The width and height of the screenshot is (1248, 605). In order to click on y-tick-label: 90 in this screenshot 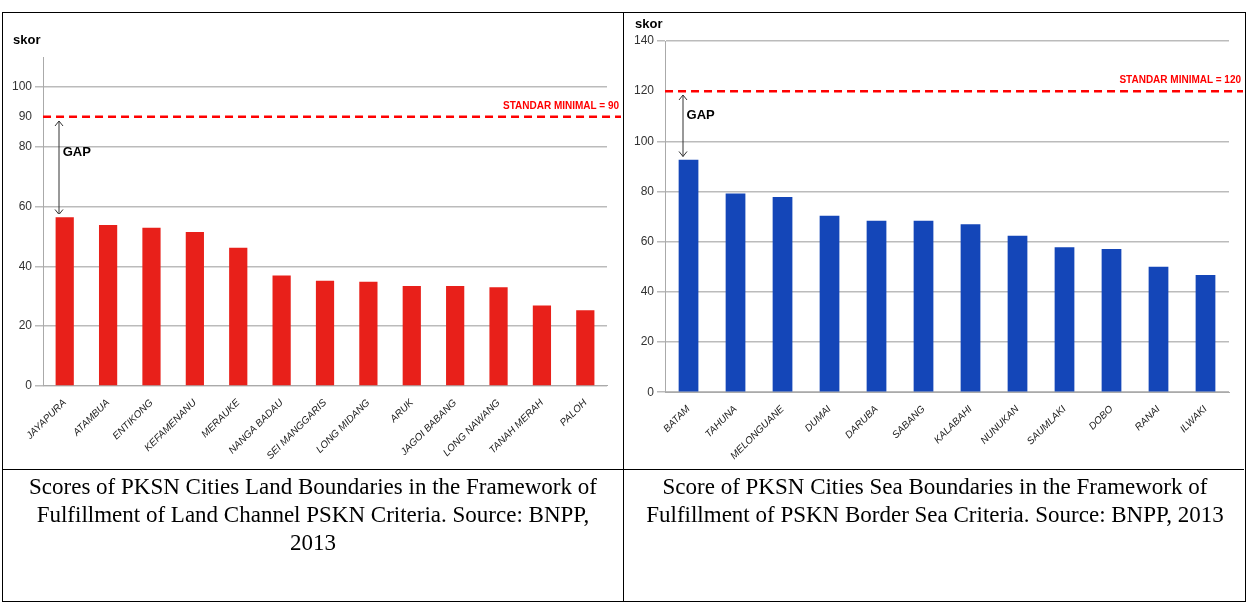, I will do `click(25, 116)`.